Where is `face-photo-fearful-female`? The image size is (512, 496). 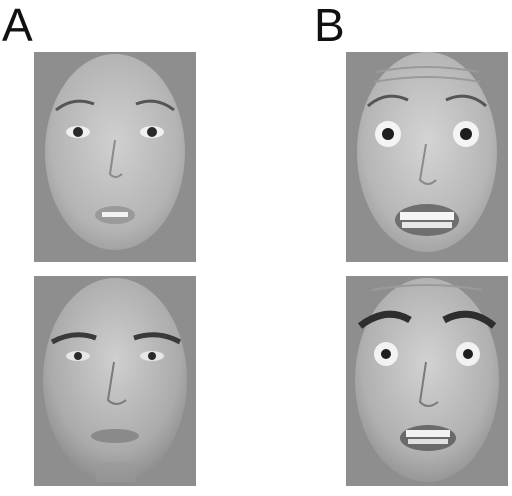
face-photo-fearful-female is located at coordinates (427, 157).